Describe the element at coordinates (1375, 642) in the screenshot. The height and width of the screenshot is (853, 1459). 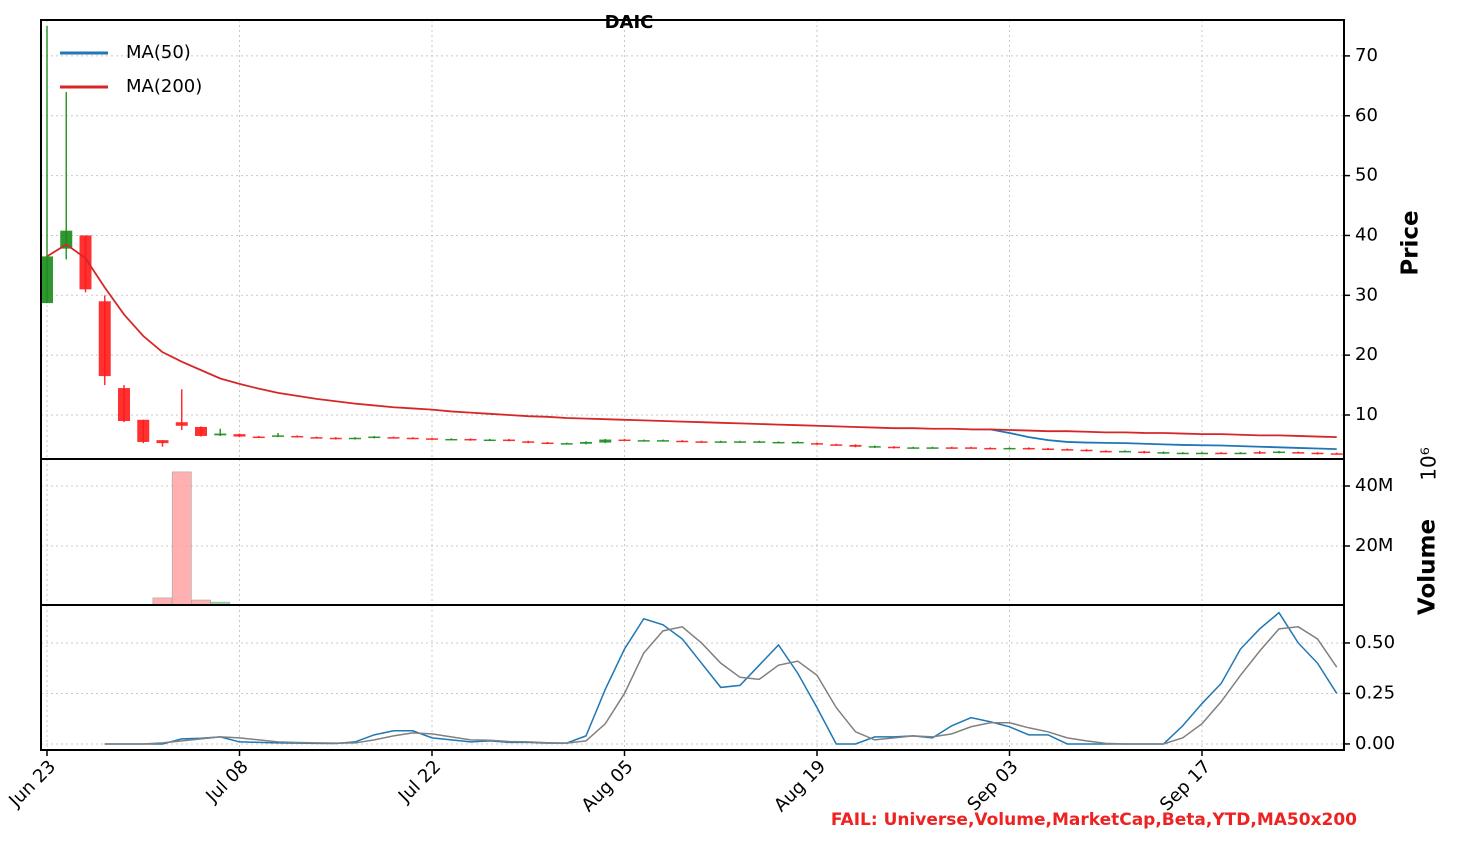
I see `y-tick-label: 0.50` at that location.